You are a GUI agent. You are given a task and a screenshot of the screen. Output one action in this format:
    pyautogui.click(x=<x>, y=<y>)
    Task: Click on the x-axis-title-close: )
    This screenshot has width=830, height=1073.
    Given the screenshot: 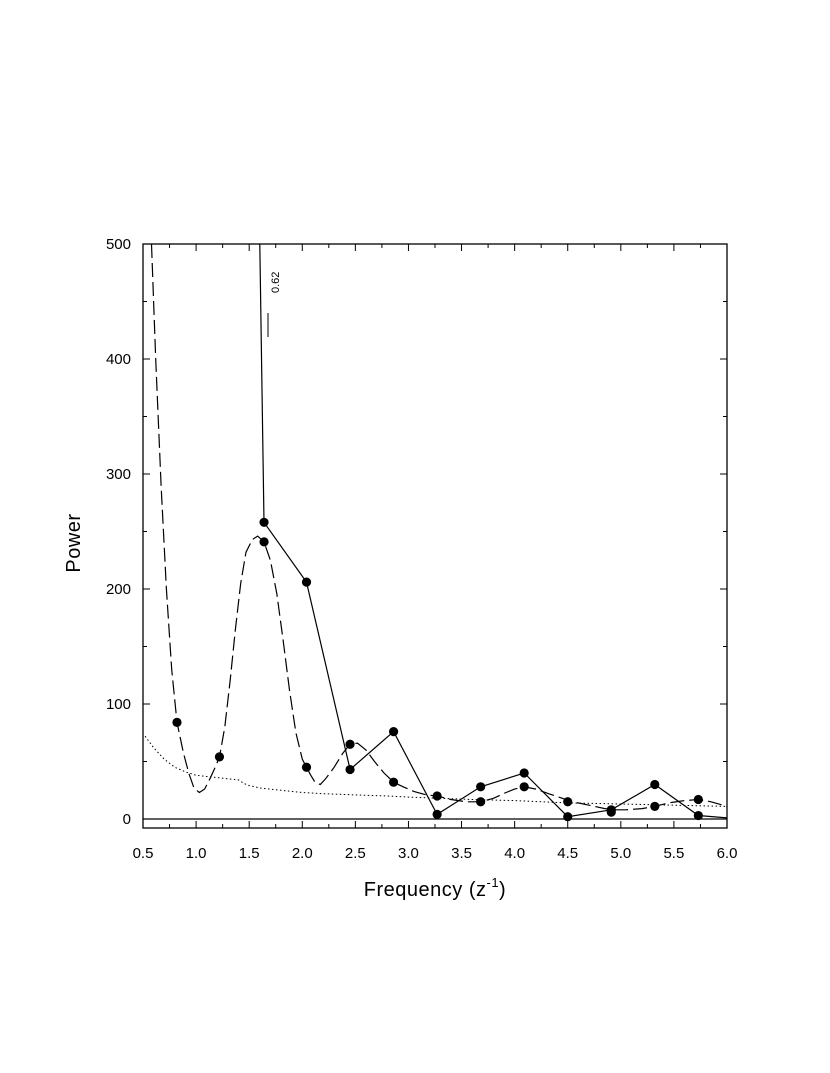 What is the action you would take?
    pyautogui.click(x=502, y=890)
    